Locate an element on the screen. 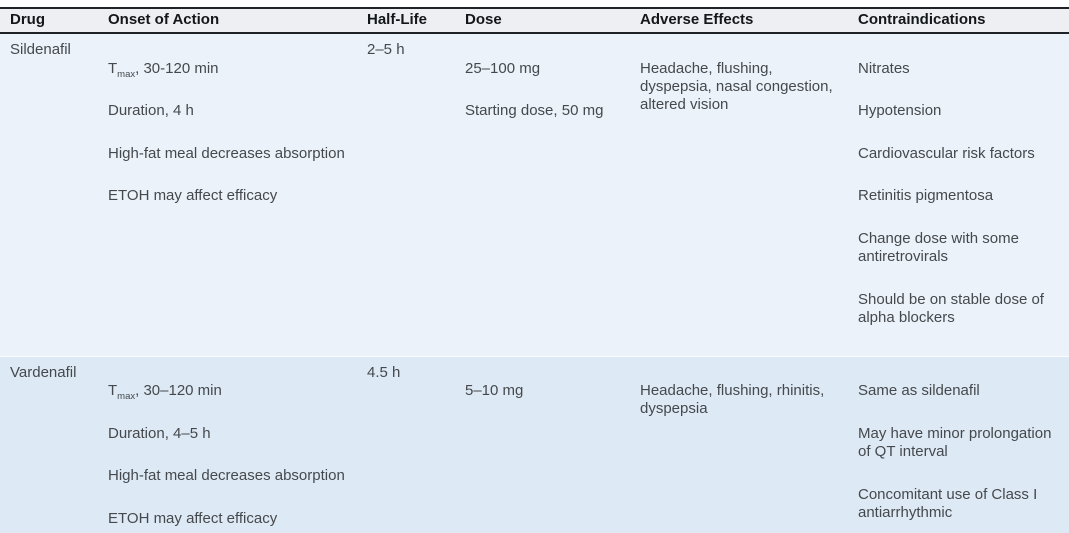  onset-tmax-line: Tmax, 30–120 min is located at coordinates (229, 392).